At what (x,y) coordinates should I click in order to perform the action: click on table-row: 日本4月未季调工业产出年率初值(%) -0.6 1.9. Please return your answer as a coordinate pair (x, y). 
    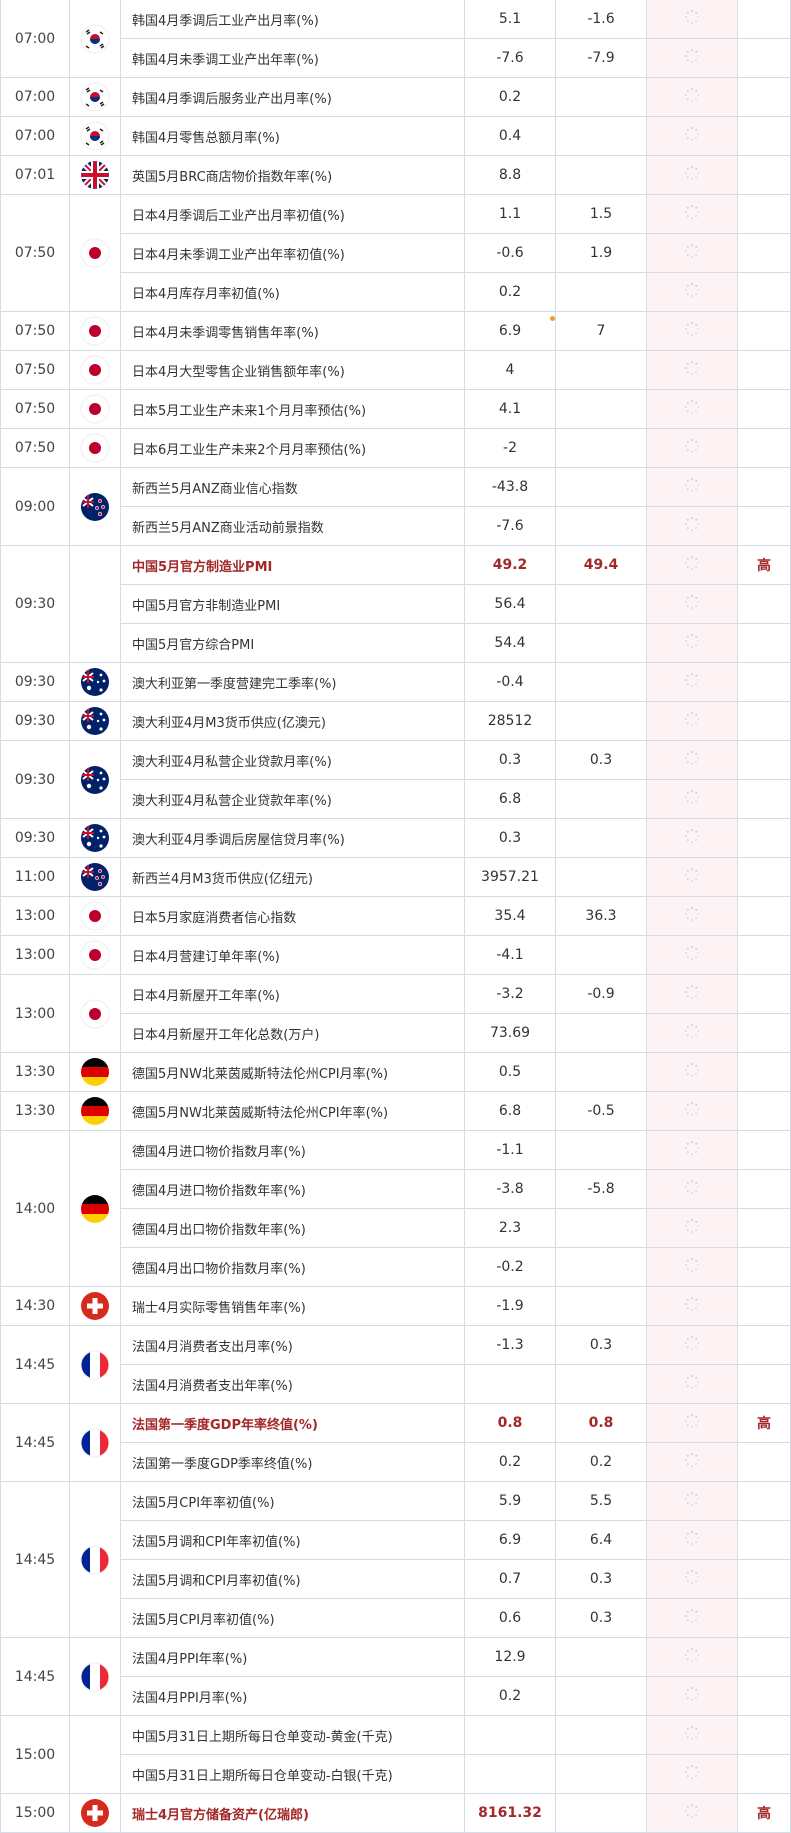
    Looking at the image, I should click on (396, 253).